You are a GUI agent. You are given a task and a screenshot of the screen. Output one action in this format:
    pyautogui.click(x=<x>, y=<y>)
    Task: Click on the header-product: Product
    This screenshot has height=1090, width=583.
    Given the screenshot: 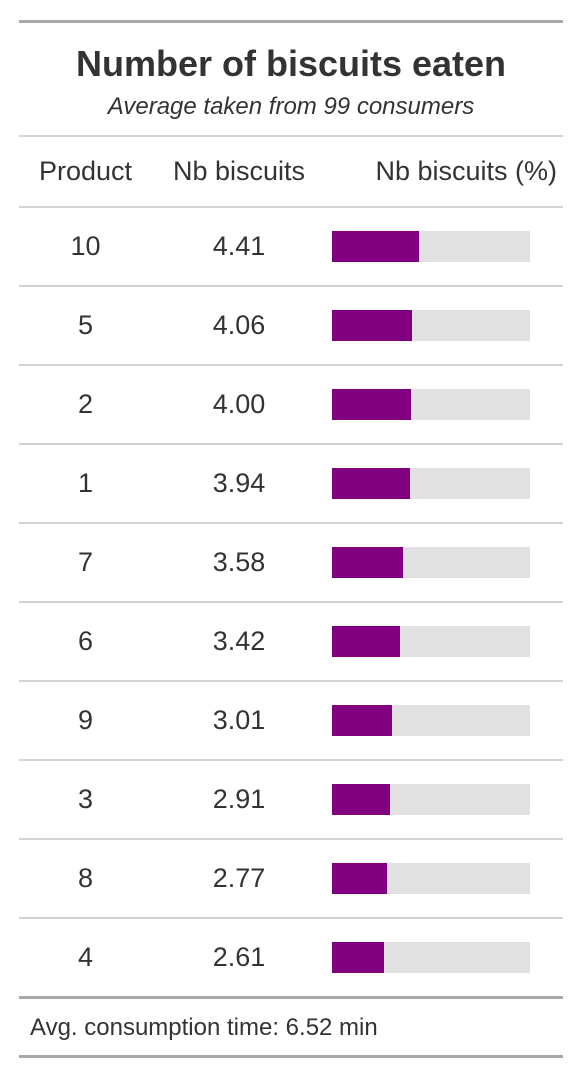 What is the action you would take?
    pyautogui.click(x=85, y=171)
    